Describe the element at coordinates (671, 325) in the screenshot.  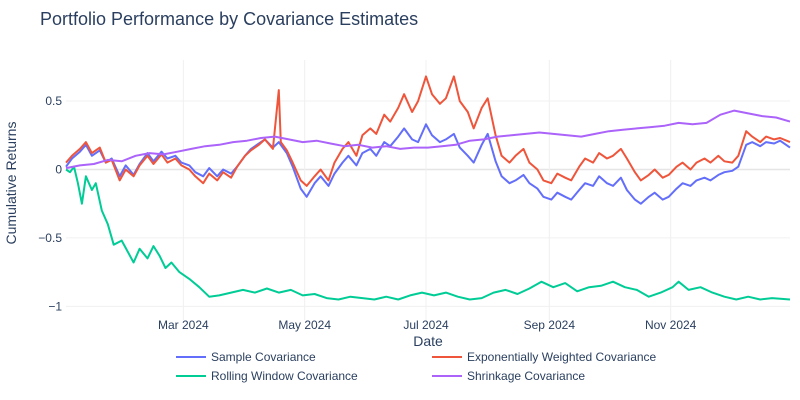
I see `x-tick-label: Nov 2024` at that location.